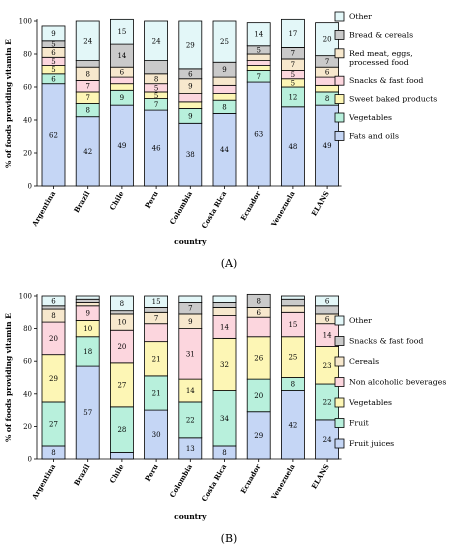  I want to click on legend-label: Fats and oils, so click(374, 135).